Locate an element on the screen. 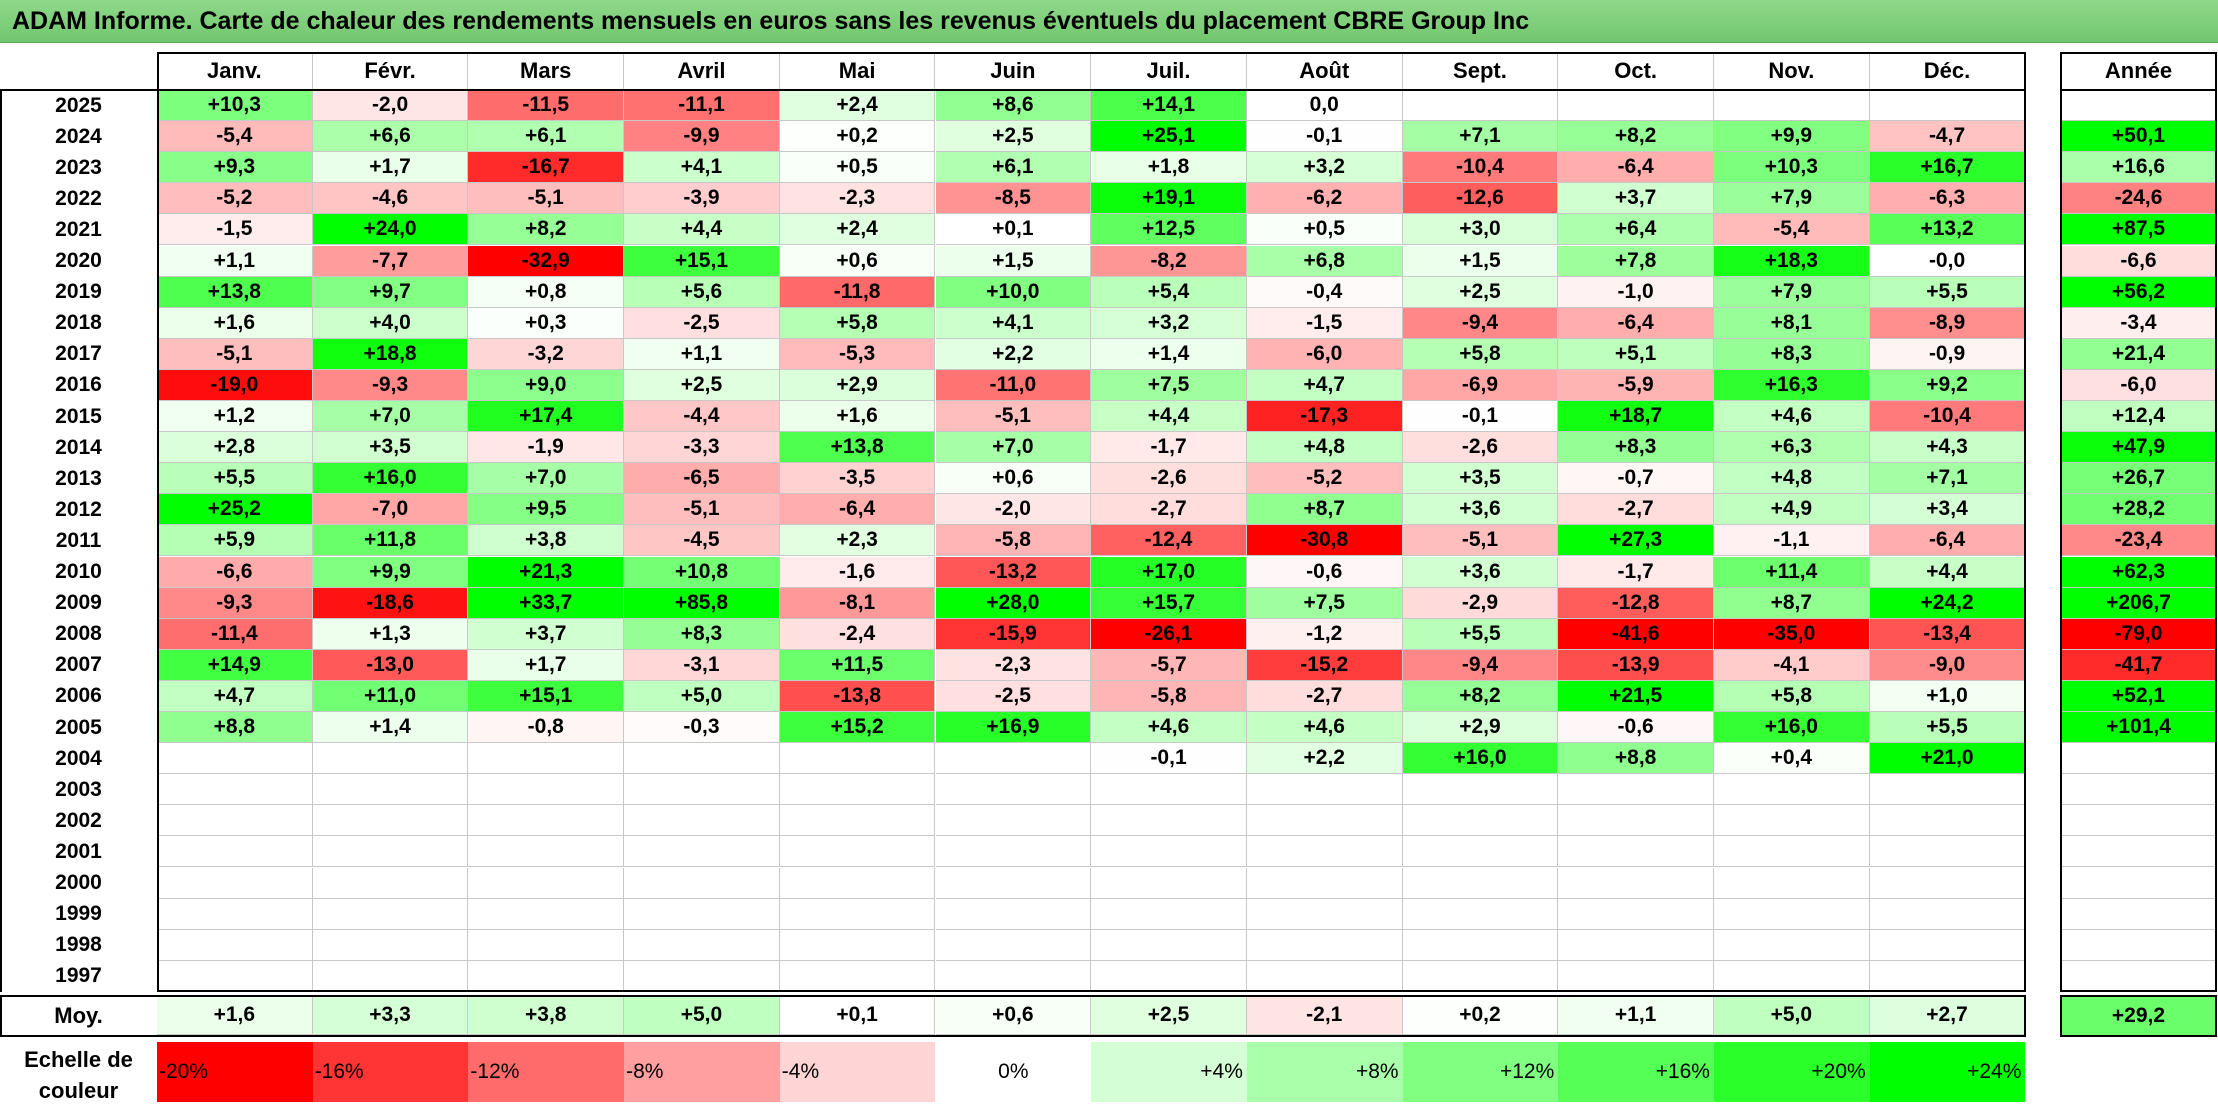  heatmap-cell: -18,6 is located at coordinates (390, 603).